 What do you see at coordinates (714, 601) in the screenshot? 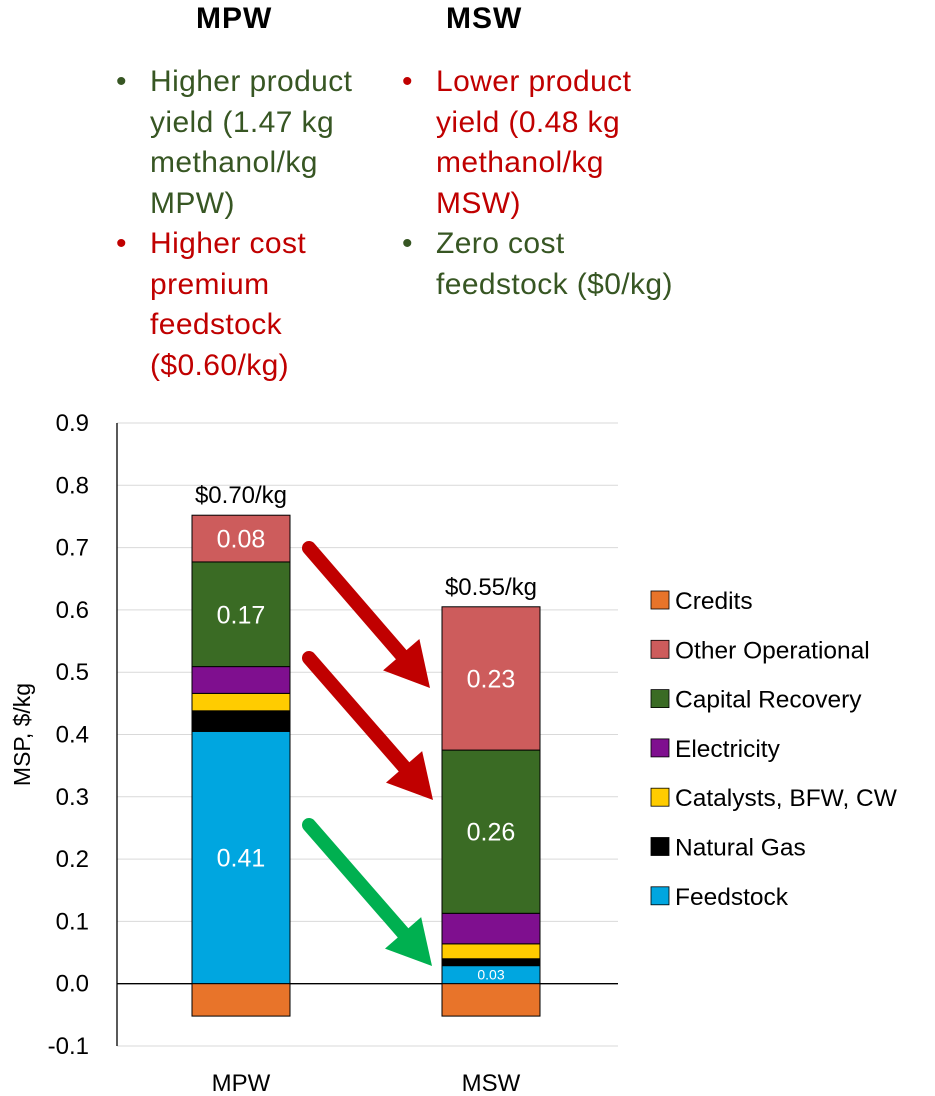
I see `legend-label: Credits` at bounding box center [714, 601].